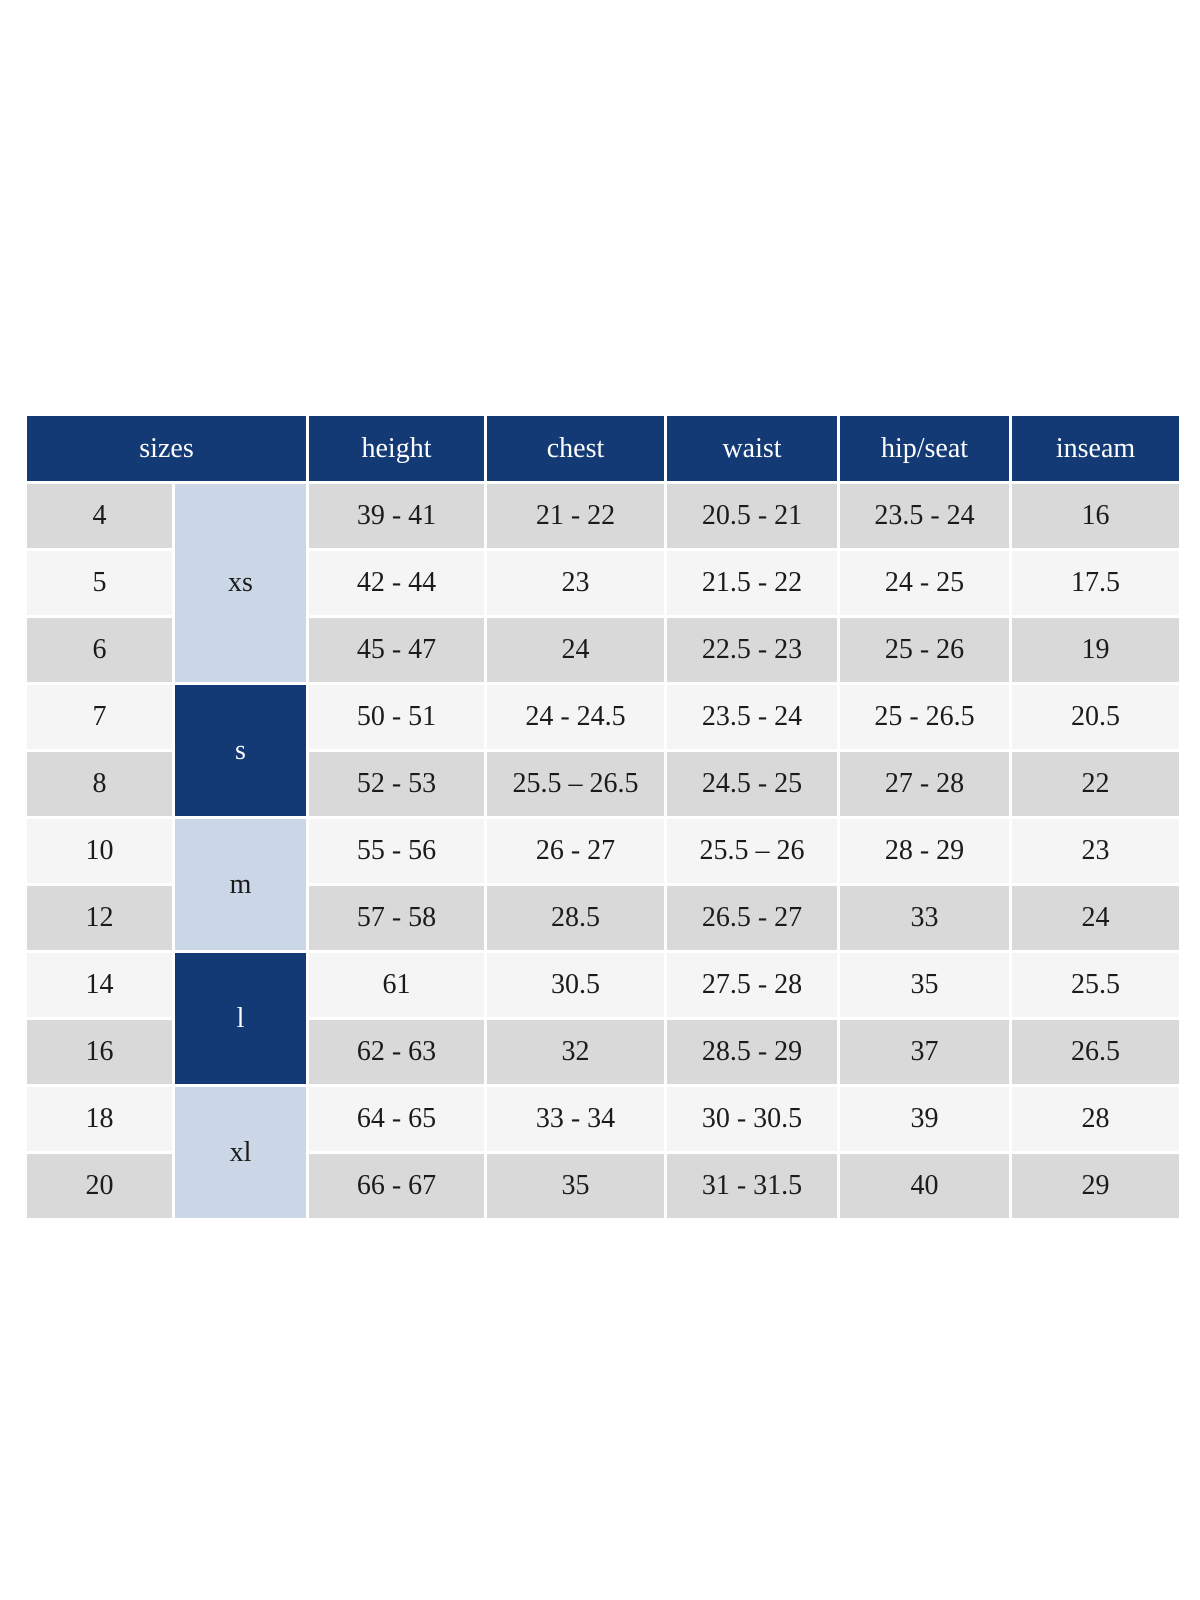 The width and height of the screenshot is (1200, 1600). Describe the element at coordinates (240, 1018) in the screenshot. I see `size-group-cell-l: l` at that location.